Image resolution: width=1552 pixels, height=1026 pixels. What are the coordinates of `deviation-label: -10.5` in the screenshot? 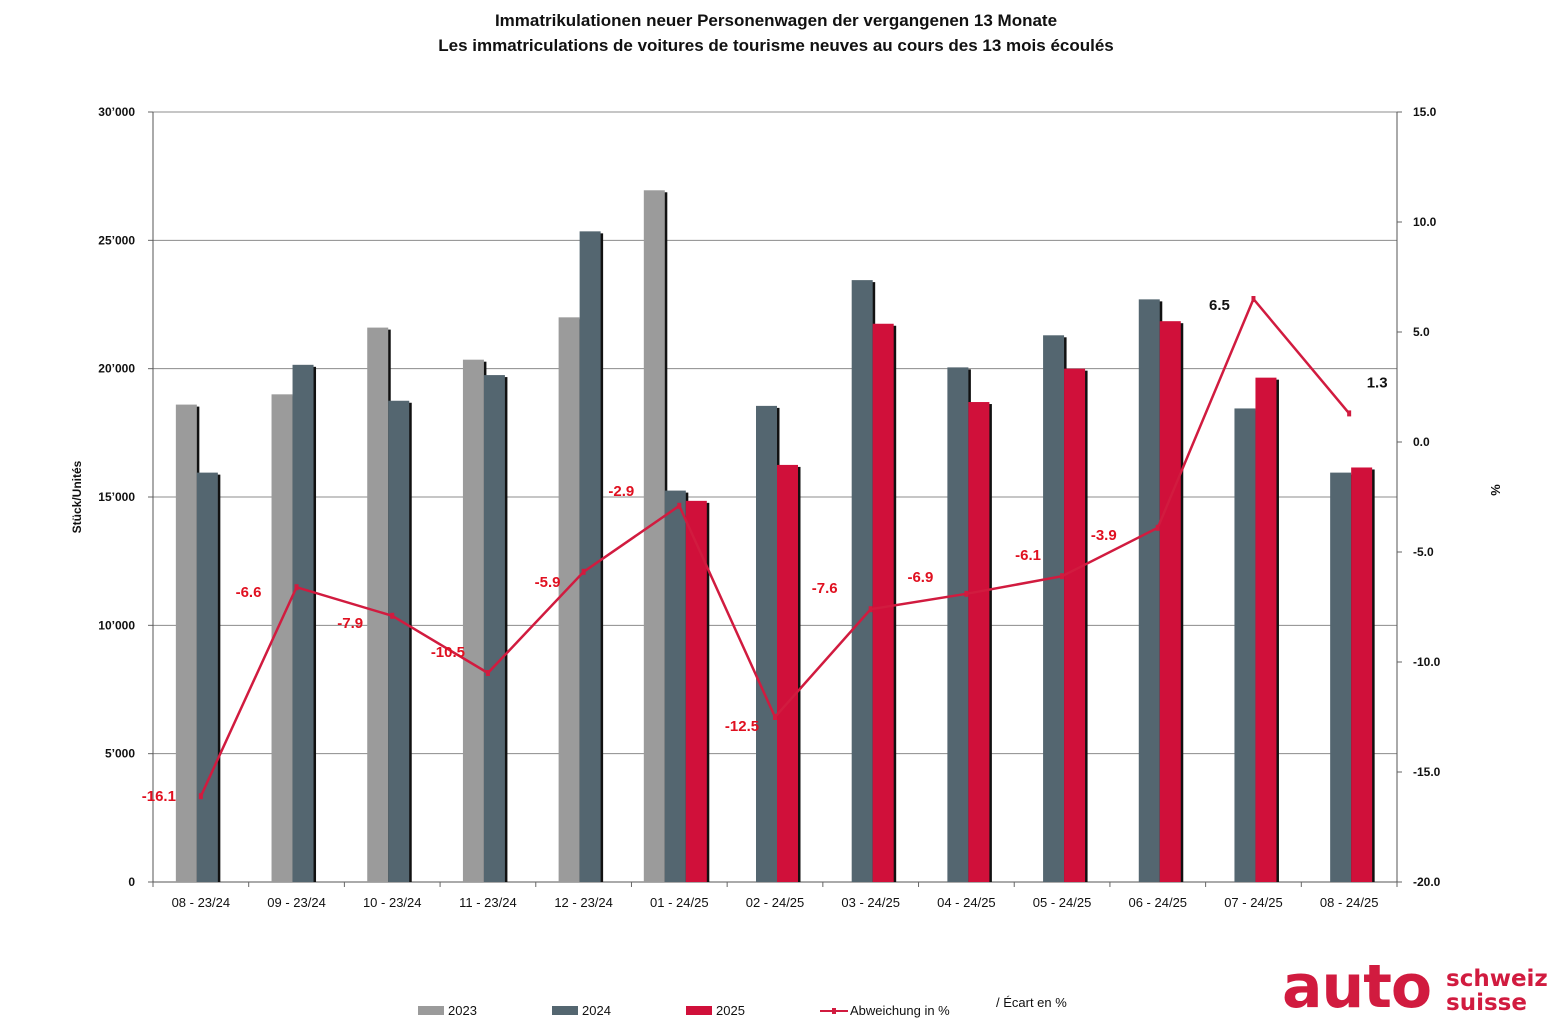 It's located at (448, 652).